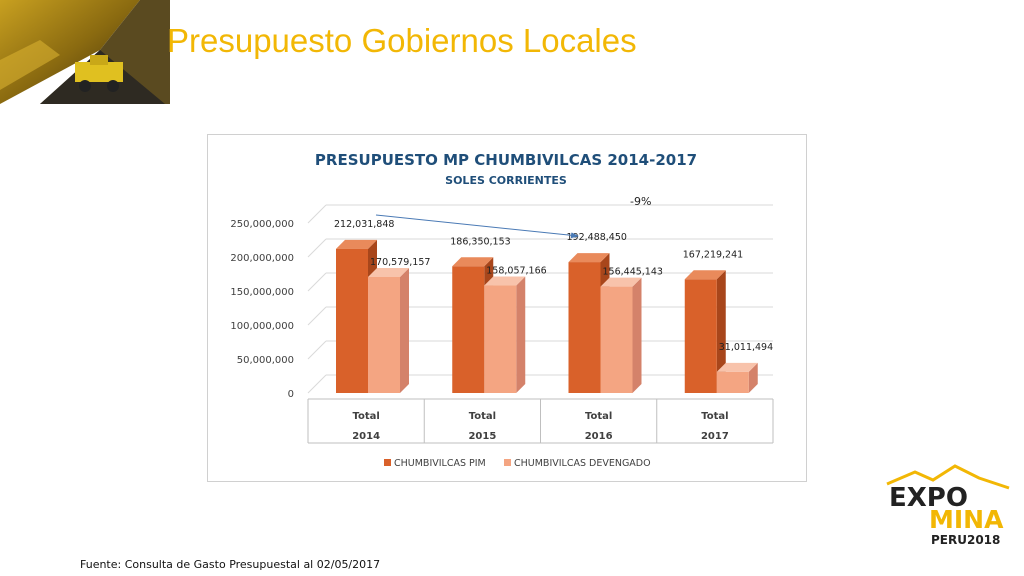 The image size is (1024, 576). What do you see at coordinates (262, 326) in the screenshot?
I see `y-tick-label: 100,000,000` at bounding box center [262, 326].